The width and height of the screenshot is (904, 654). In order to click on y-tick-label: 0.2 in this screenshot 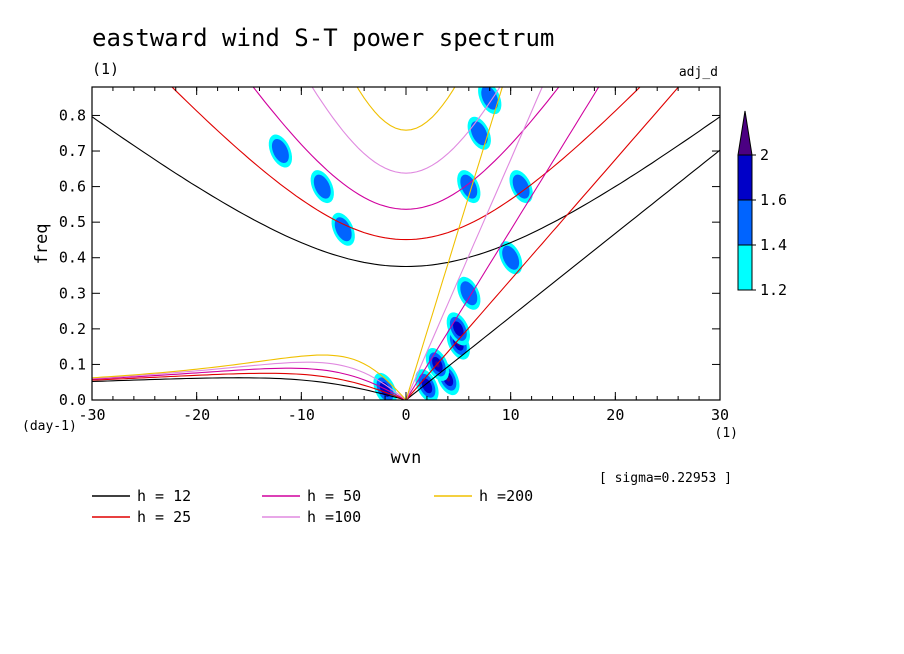, I will do `click(72, 329)`.